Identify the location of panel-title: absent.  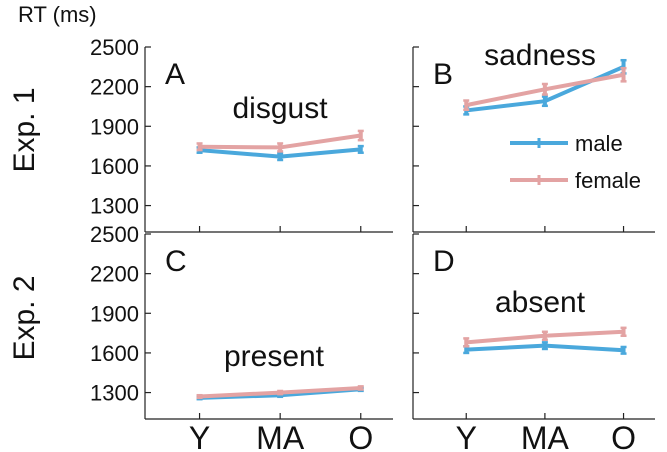
(540, 302).